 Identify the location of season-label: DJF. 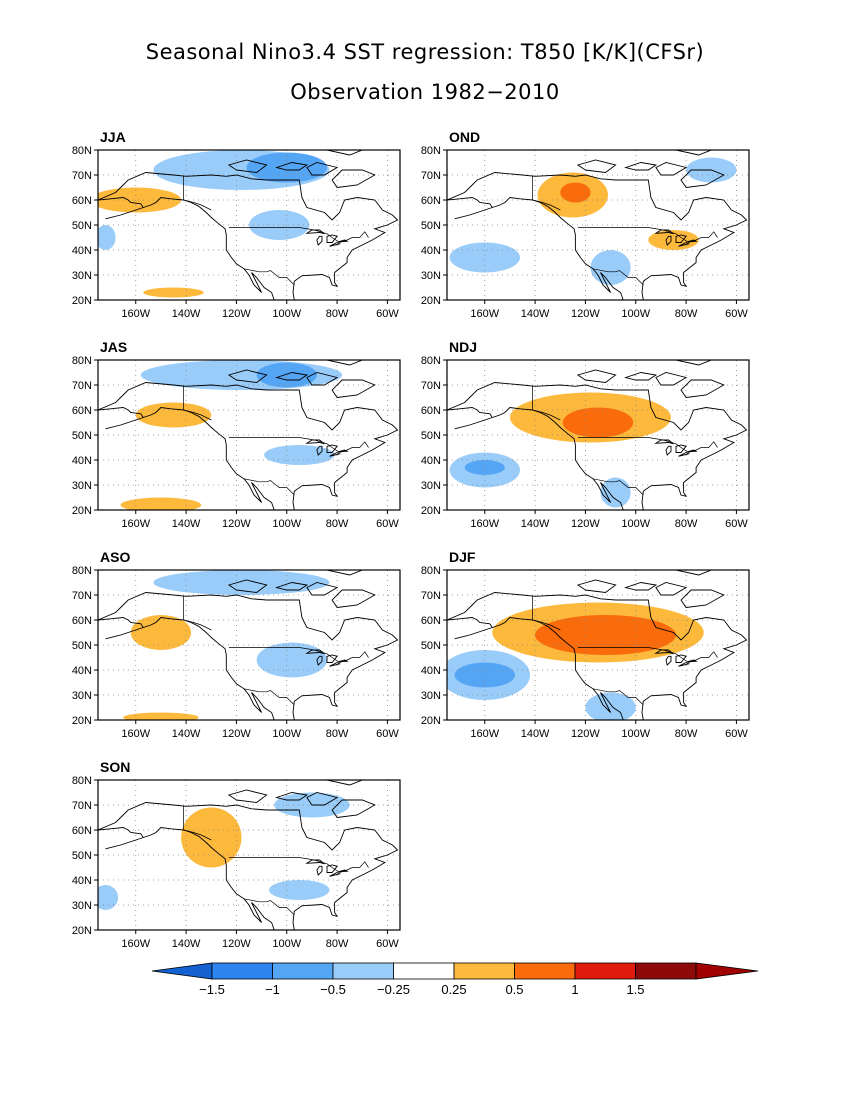
(462, 557).